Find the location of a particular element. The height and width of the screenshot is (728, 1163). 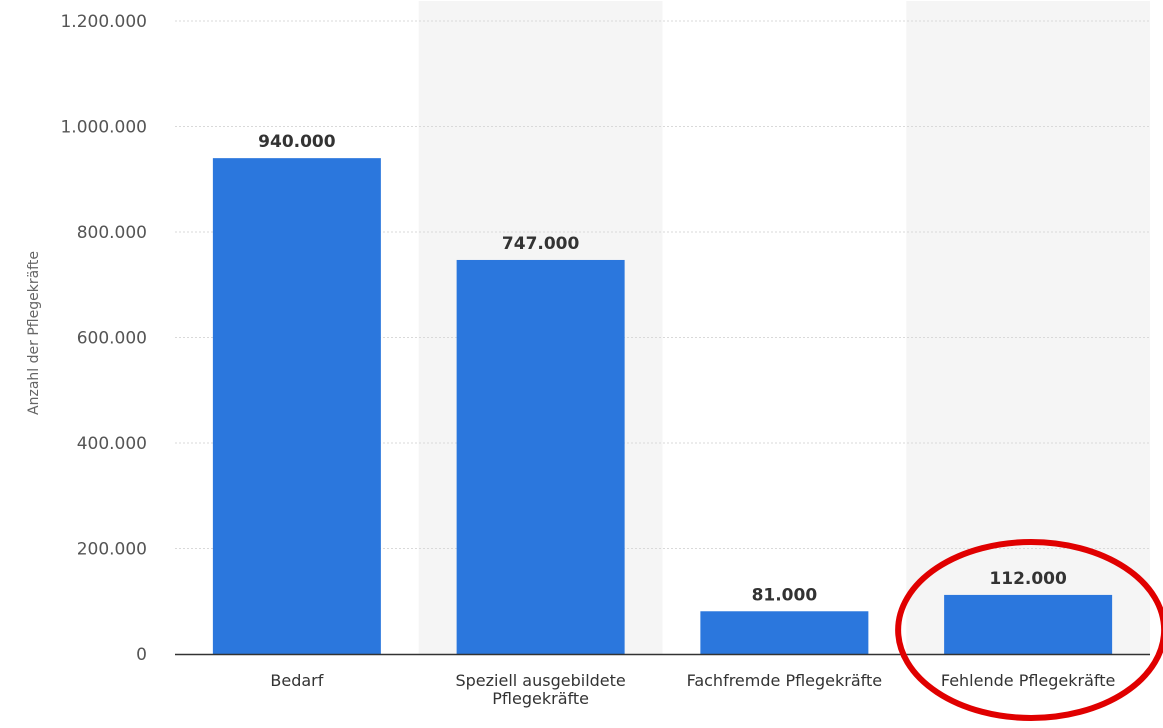

data-label: 81.000 is located at coordinates (785, 595).